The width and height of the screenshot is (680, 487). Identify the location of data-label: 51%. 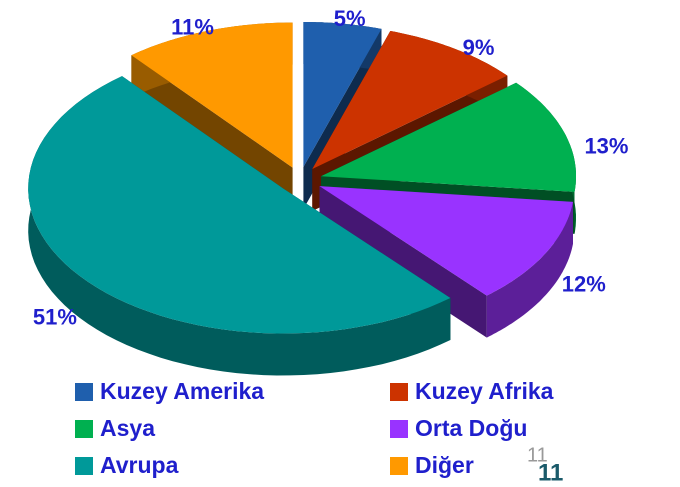
(55, 317).